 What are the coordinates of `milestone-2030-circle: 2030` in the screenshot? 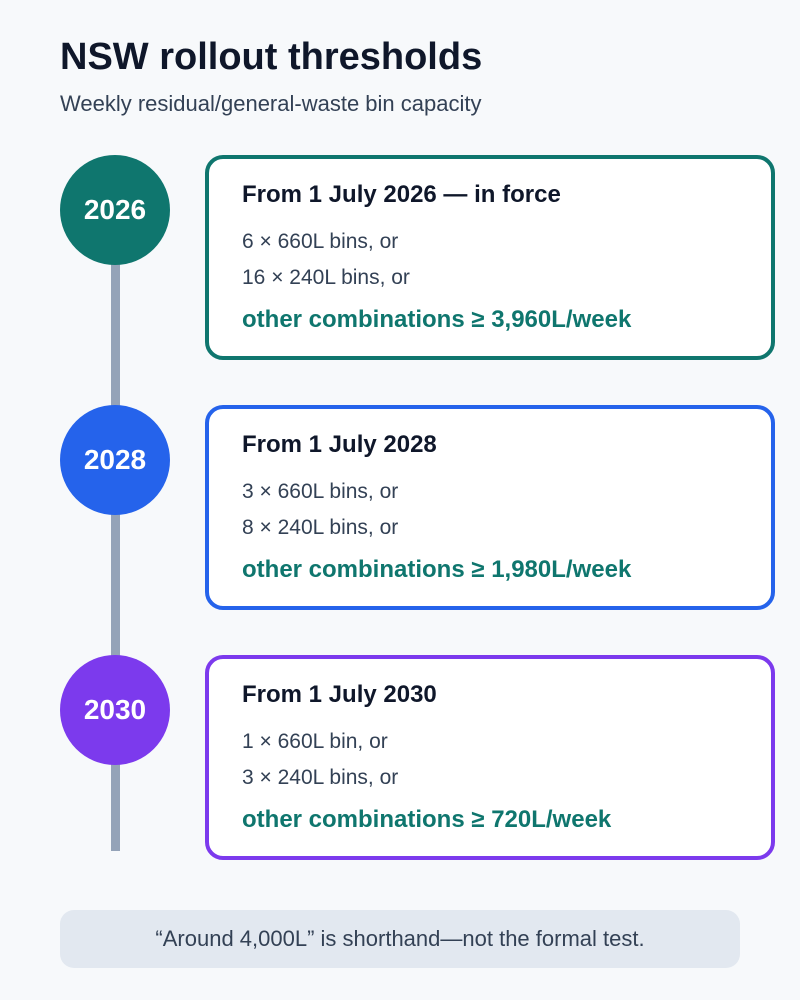 It's located at (115, 710).